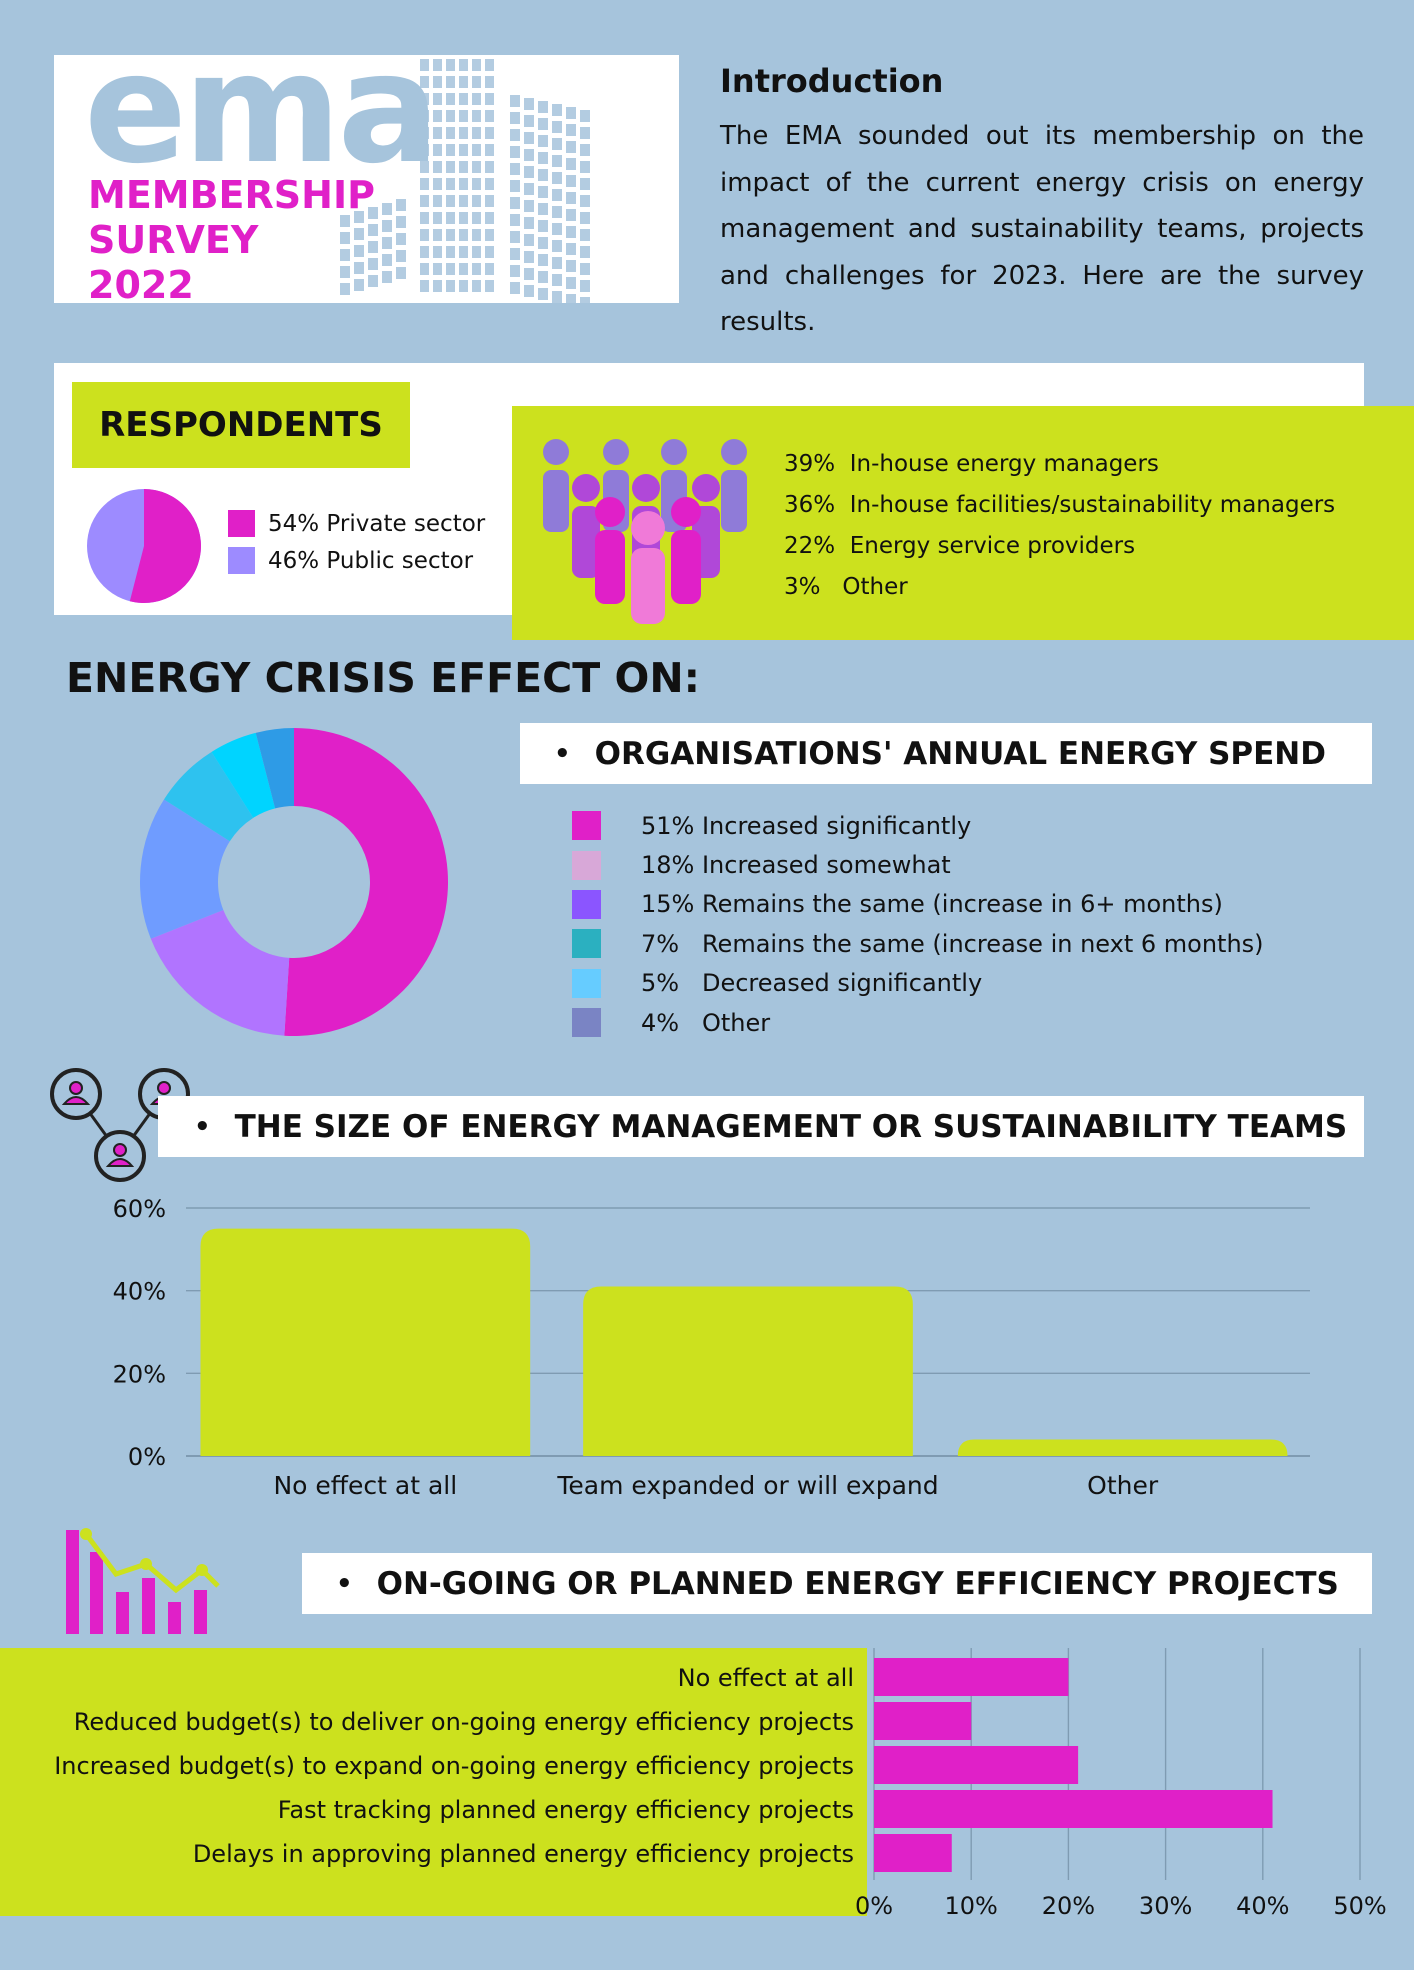  Describe the element at coordinates (262, 126) in the screenshot. I see `logo-word: ema` at that location.